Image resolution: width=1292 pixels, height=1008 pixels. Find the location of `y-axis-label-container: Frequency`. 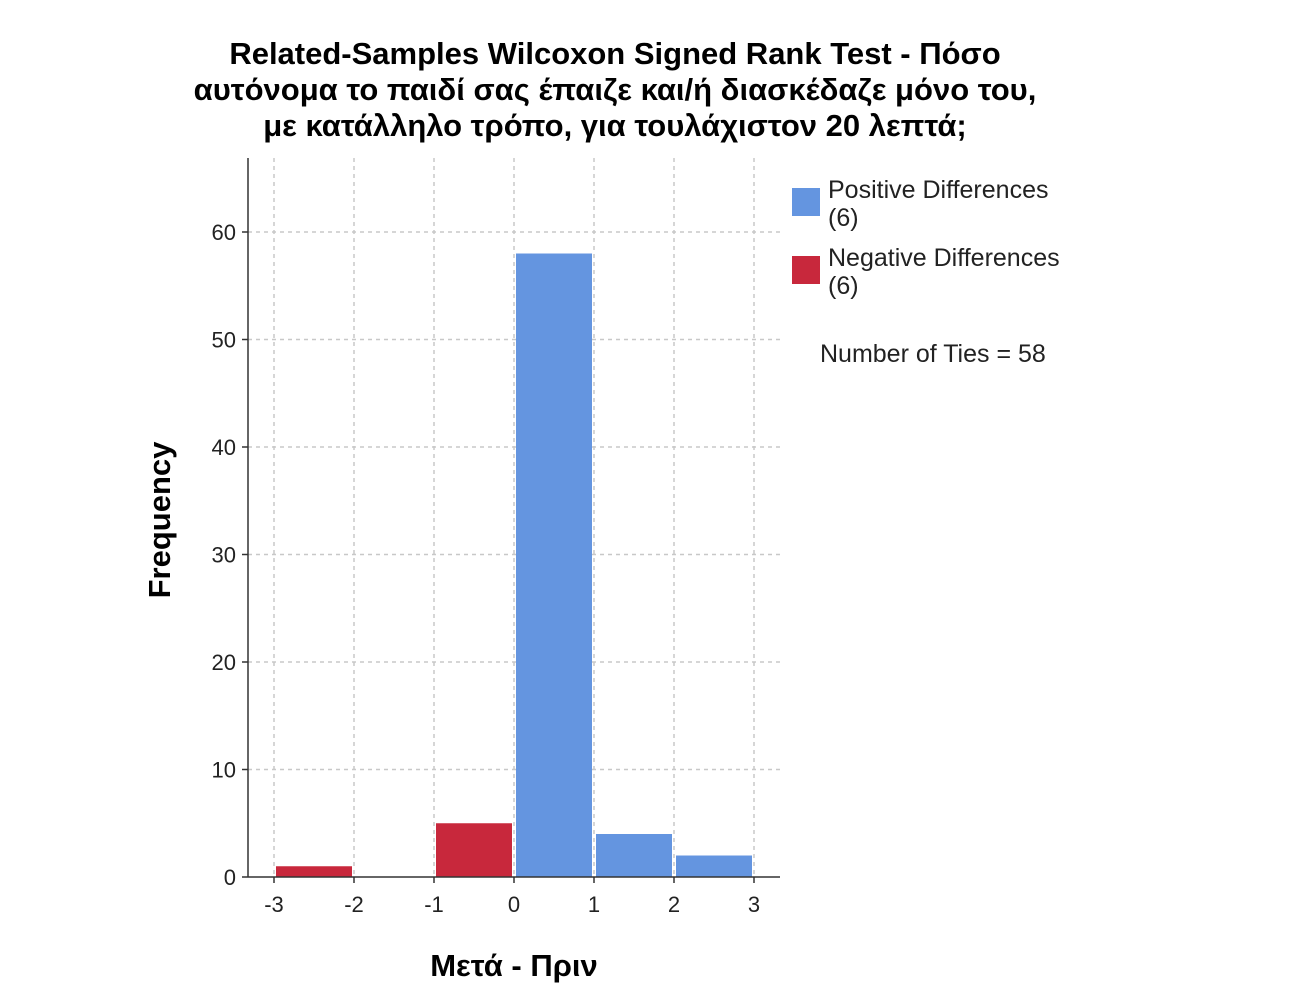

y-axis-label-container: Frequency is located at coordinates (160, 520).